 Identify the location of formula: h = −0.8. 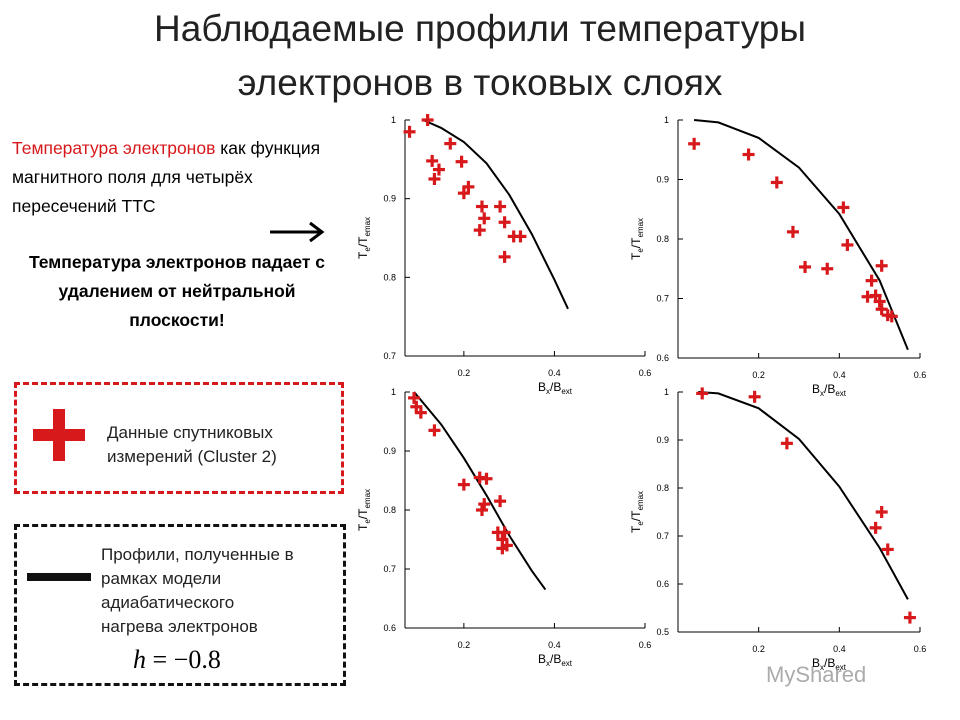
(177, 660).